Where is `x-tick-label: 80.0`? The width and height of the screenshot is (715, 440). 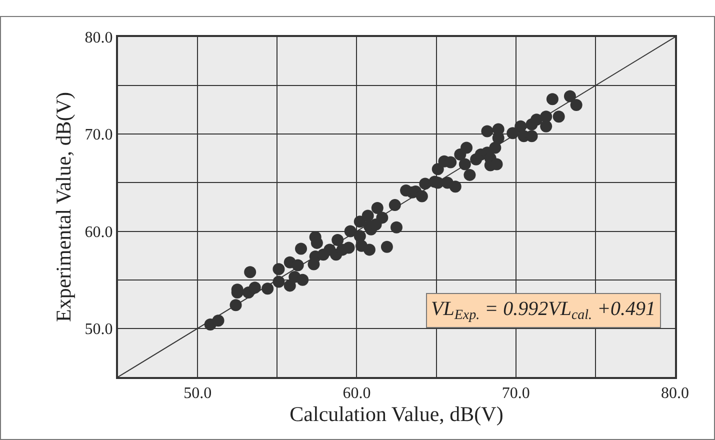 x-tick-label: 80.0 is located at coordinates (675, 393).